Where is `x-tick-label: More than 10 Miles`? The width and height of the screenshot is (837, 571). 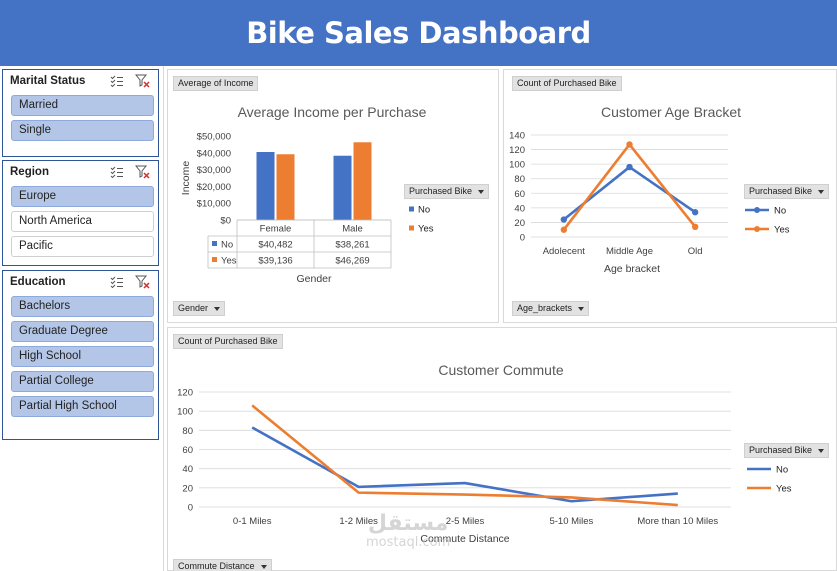 x-tick-label: More than 10 Miles is located at coordinates (677, 521).